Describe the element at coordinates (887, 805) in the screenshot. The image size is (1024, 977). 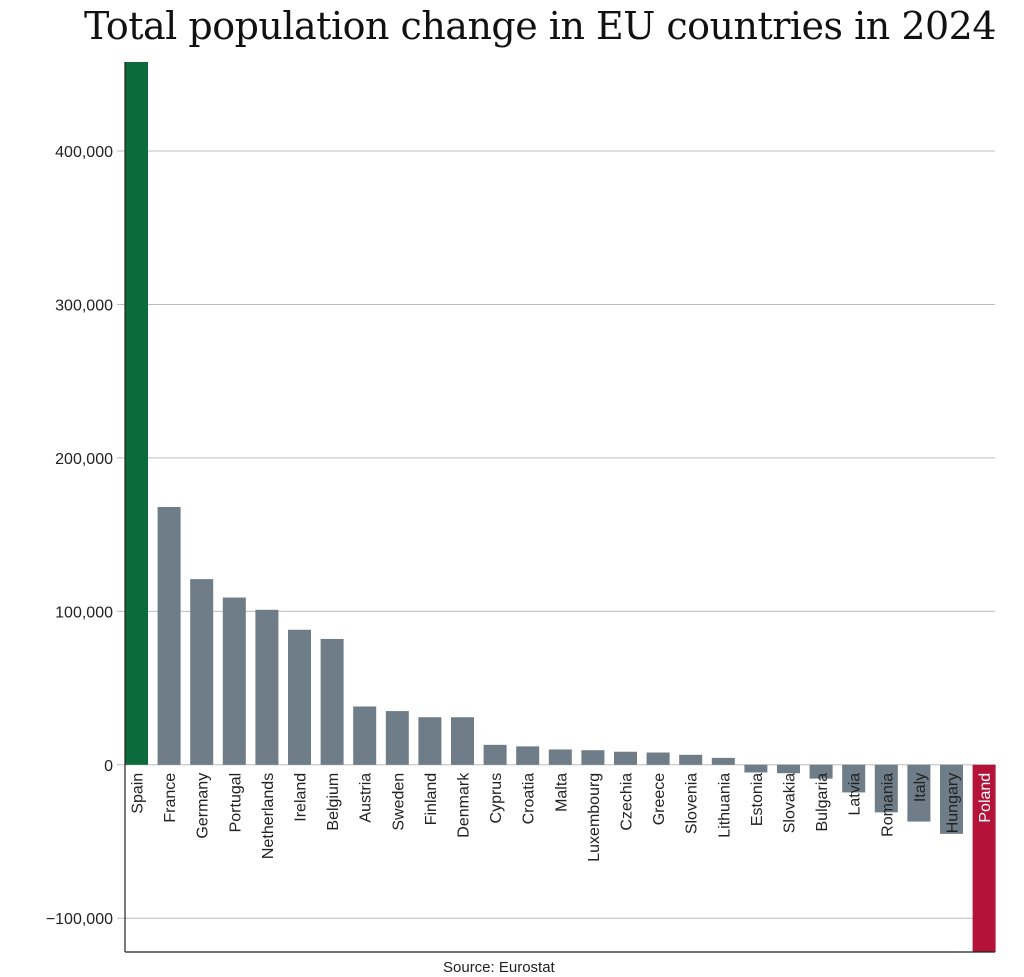
I see `category-label: Romania` at that location.